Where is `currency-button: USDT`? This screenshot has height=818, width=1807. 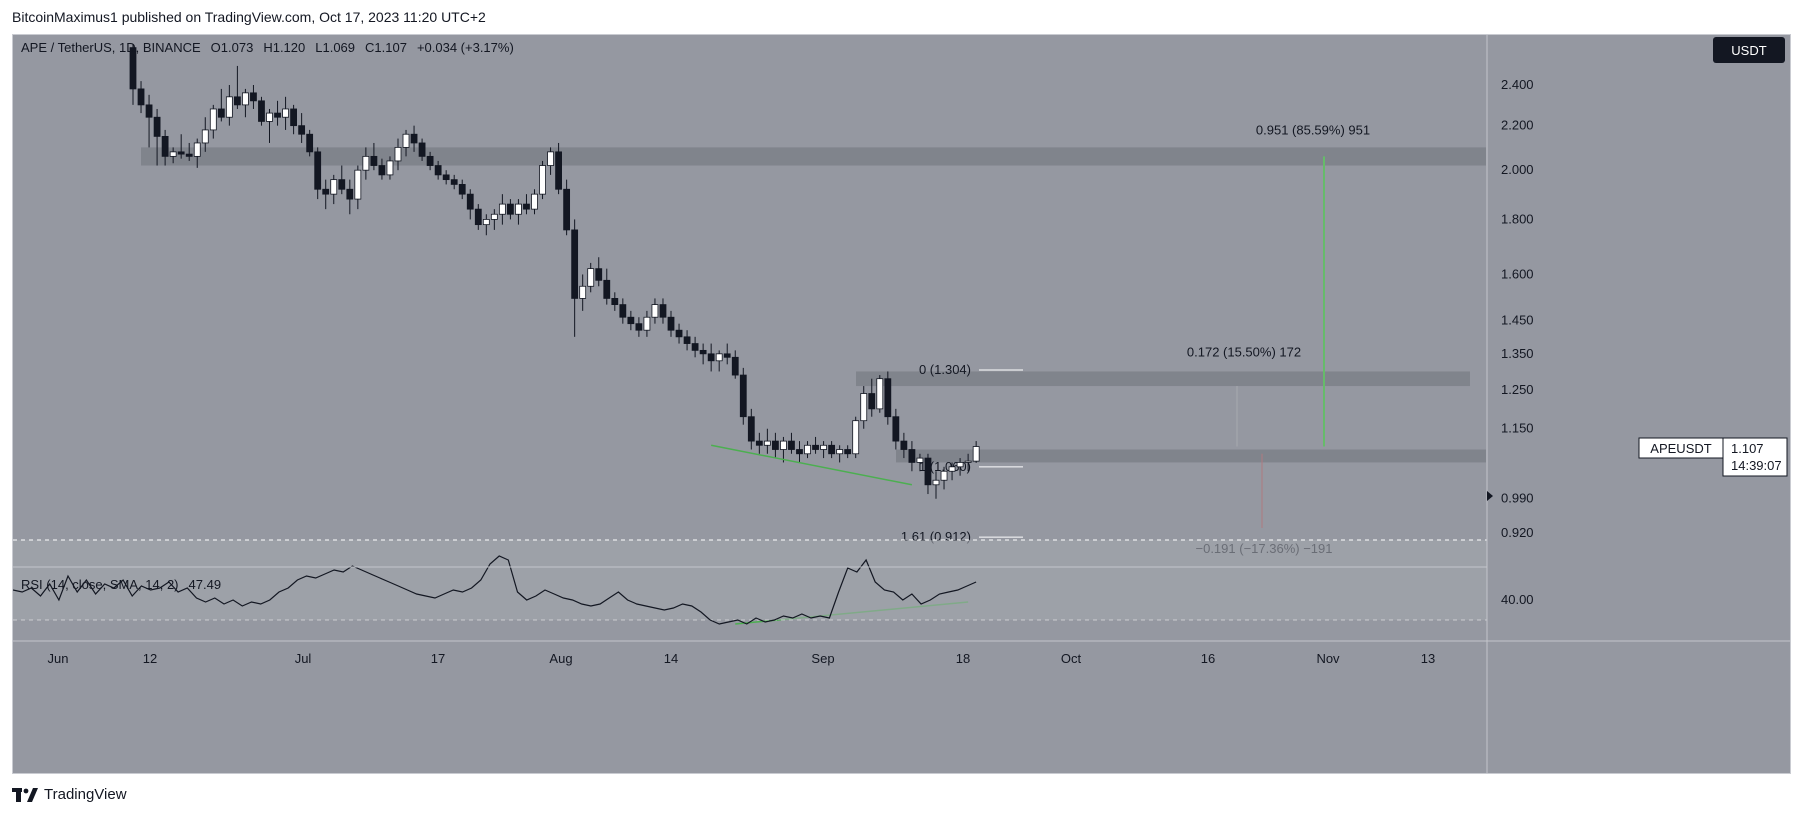
currency-button: USDT is located at coordinates (1749, 50).